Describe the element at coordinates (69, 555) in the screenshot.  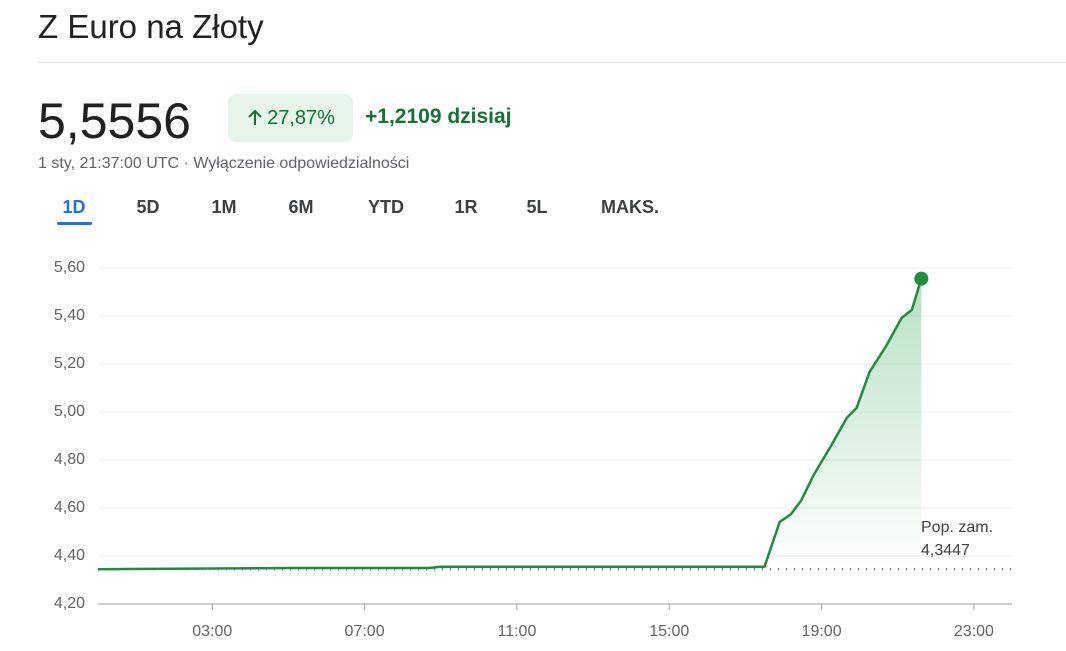
I see `y-tick-label: 4,40` at that location.